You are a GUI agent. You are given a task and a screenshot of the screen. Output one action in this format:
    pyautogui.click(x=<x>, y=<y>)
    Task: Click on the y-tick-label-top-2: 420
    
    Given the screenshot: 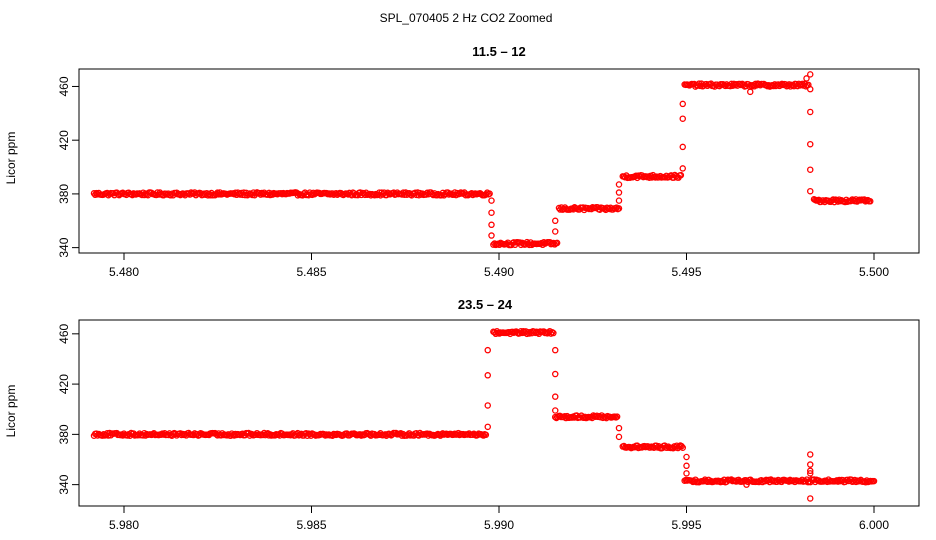 What is the action you would take?
    pyautogui.click(x=64, y=140)
    